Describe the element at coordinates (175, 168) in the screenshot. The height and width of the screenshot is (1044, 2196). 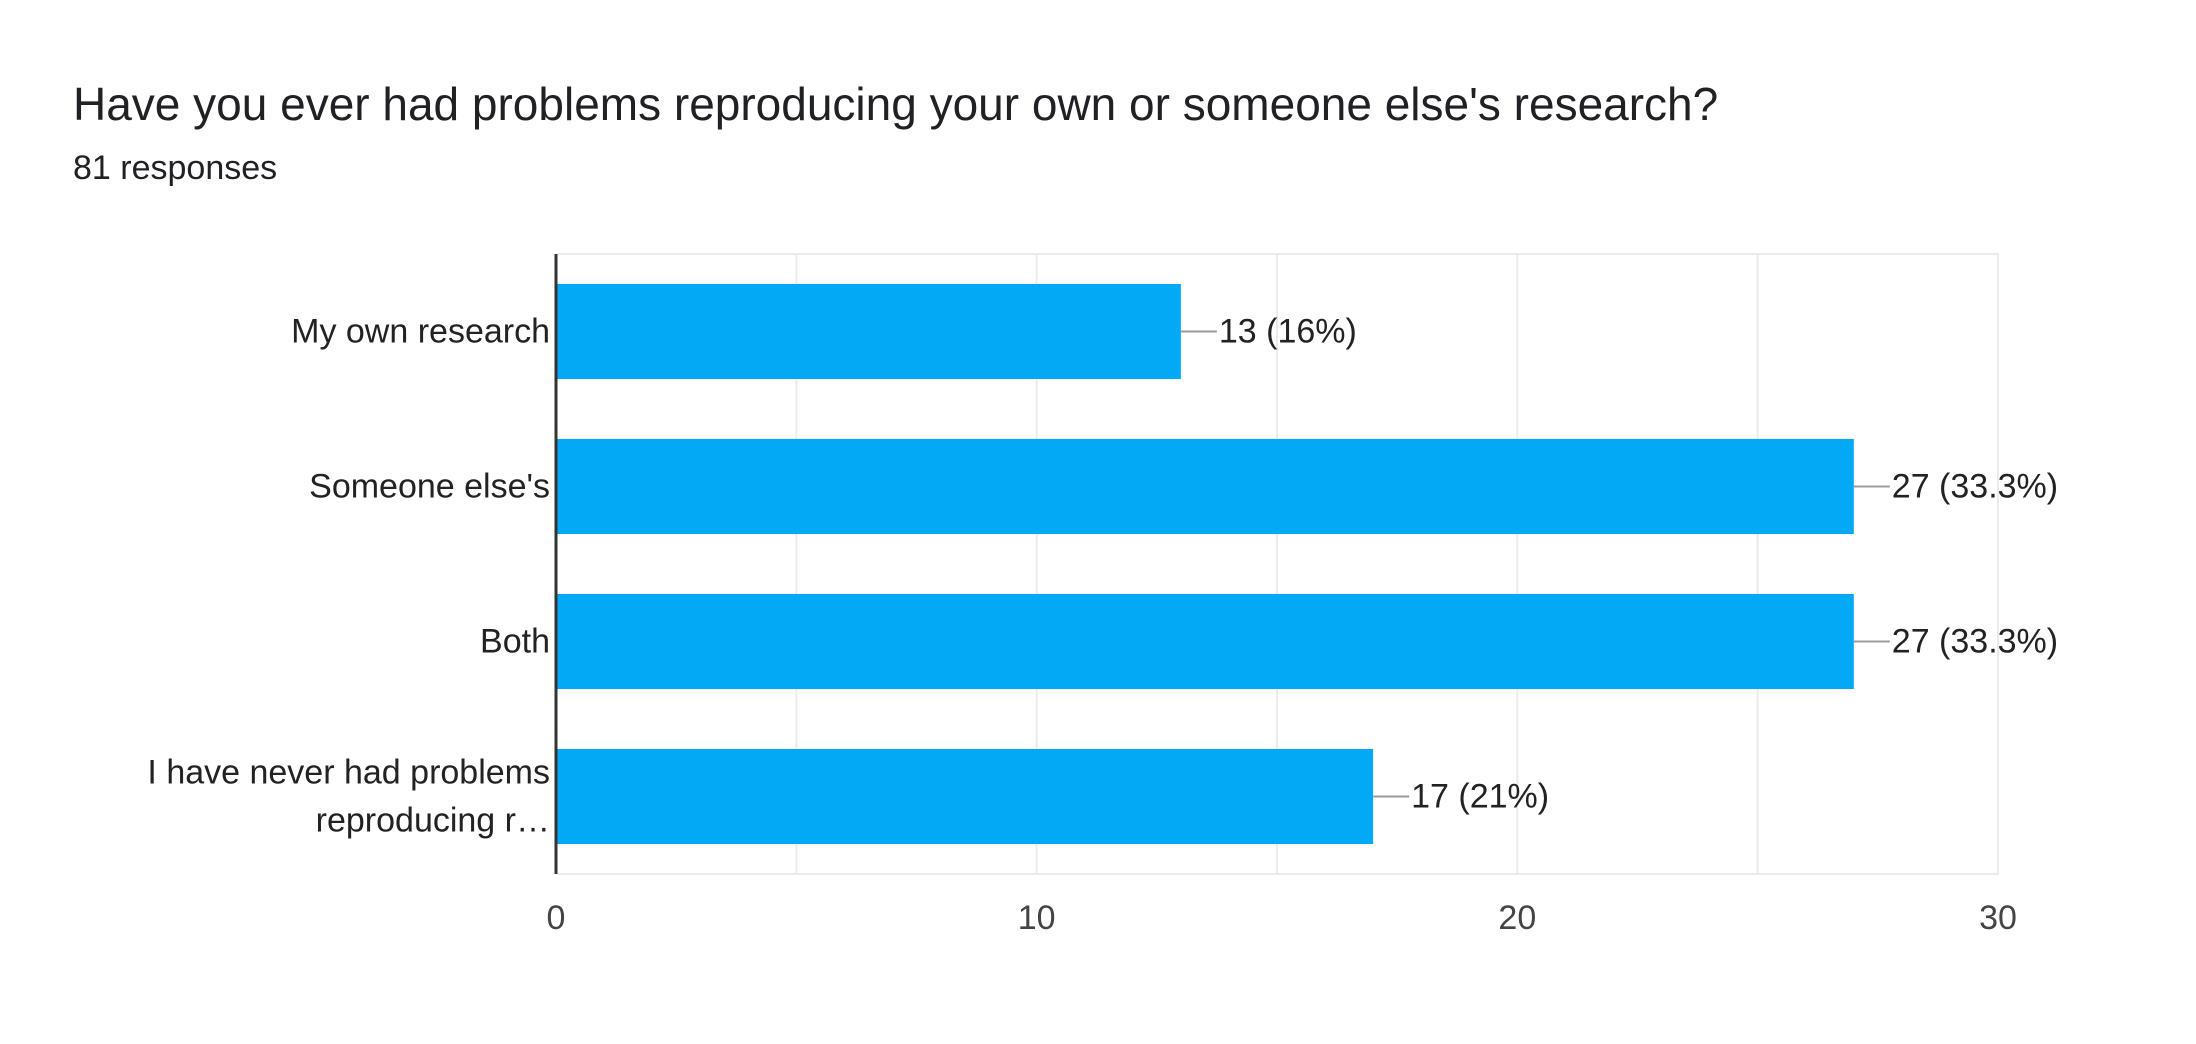
I see `response-count: 81 responses` at that location.